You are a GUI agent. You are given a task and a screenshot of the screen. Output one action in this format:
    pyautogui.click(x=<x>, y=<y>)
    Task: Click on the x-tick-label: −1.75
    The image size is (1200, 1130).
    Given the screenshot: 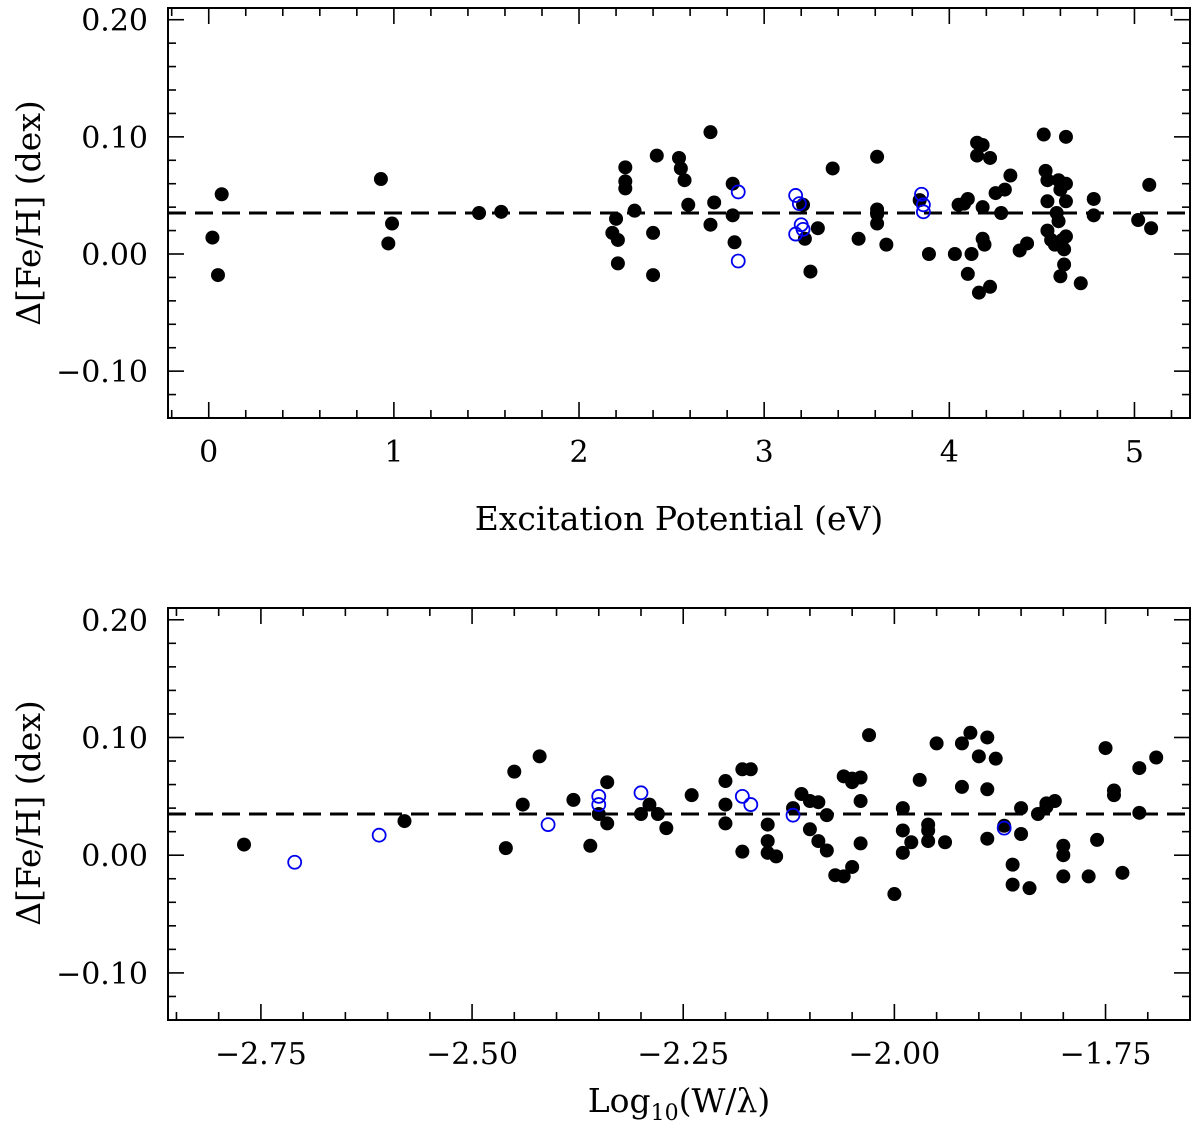 What is the action you would take?
    pyautogui.click(x=1106, y=1054)
    